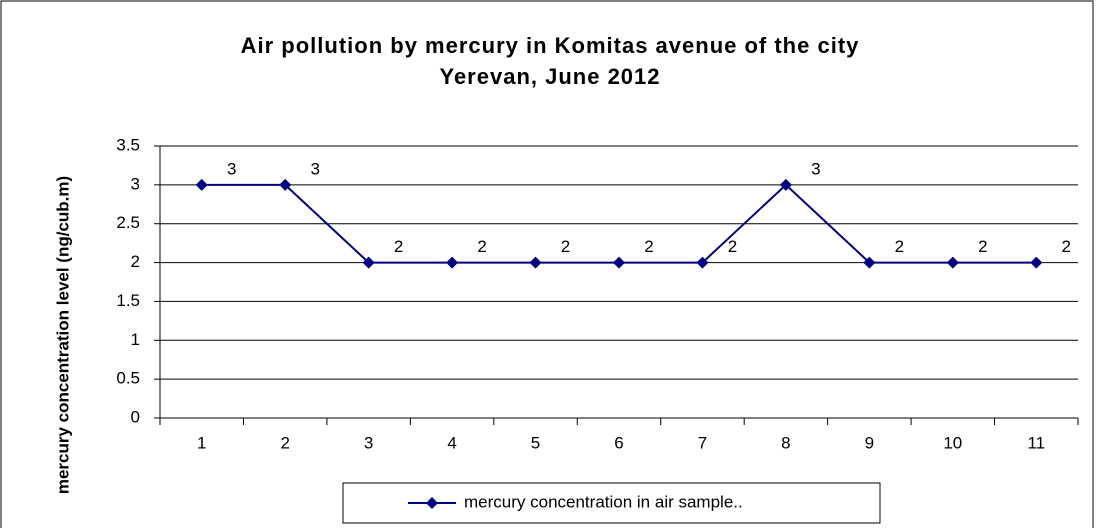 Image resolution: width=1098 pixels, height=528 pixels. Describe the element at coordinates (62, 335) in the screenshot. I see `y-axis-label: mercury concentration level (ng/cub.m)` at that location.